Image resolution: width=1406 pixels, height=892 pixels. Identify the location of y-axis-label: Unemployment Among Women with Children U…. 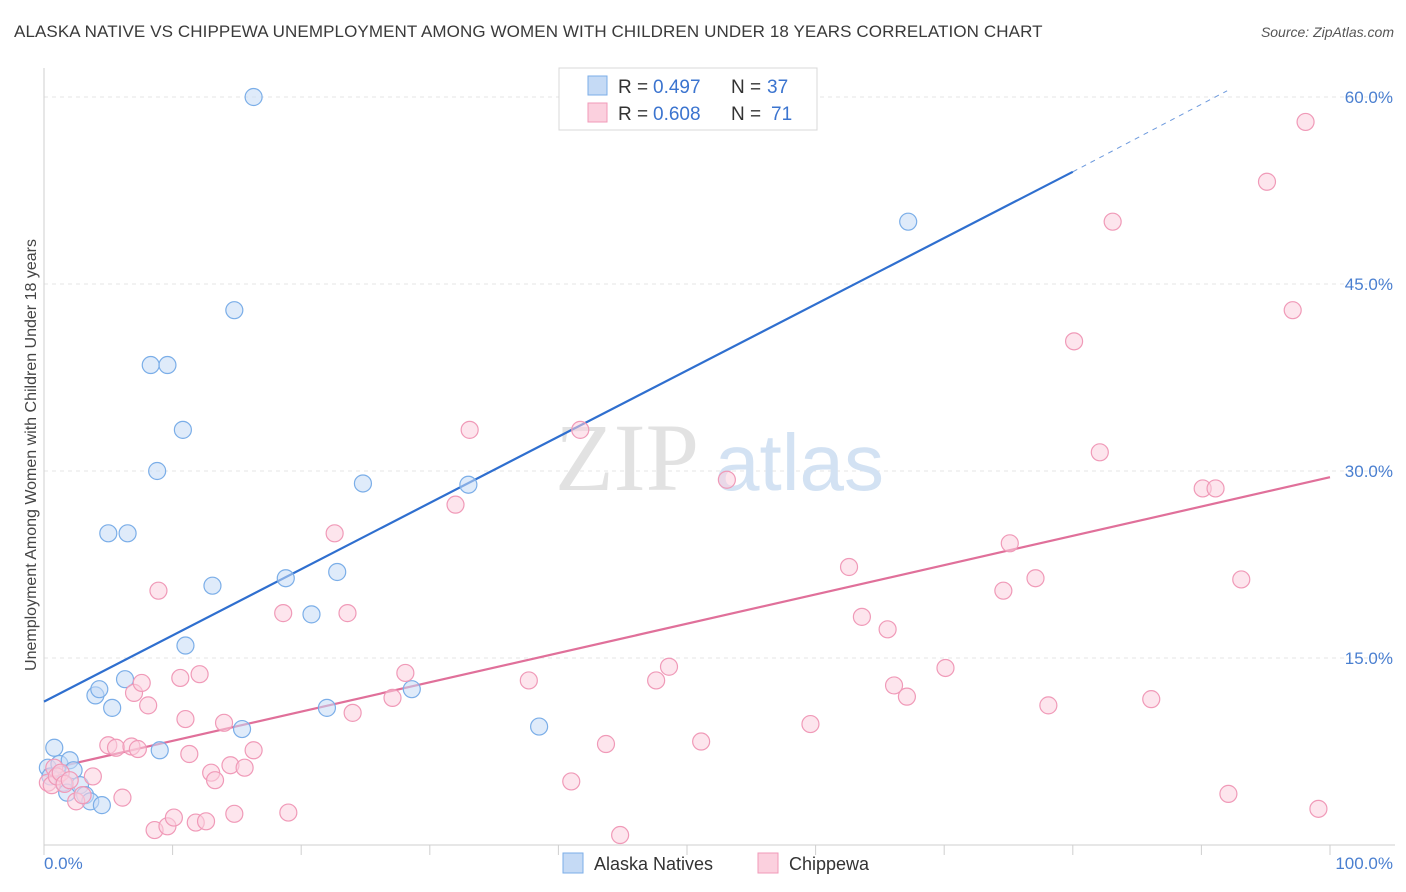
(31, 455).